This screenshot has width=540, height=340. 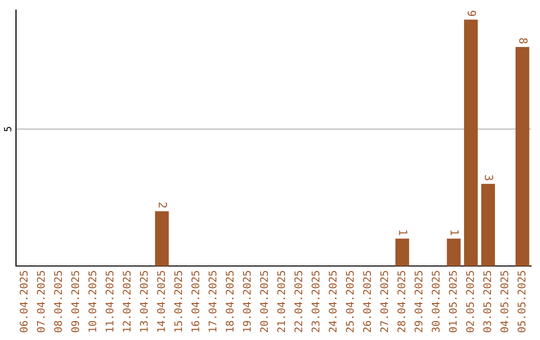 What do you see at coordinates (8, 129) in the screenshot?
I see `y-tick-label: 5` at bounding box center [8, 129].